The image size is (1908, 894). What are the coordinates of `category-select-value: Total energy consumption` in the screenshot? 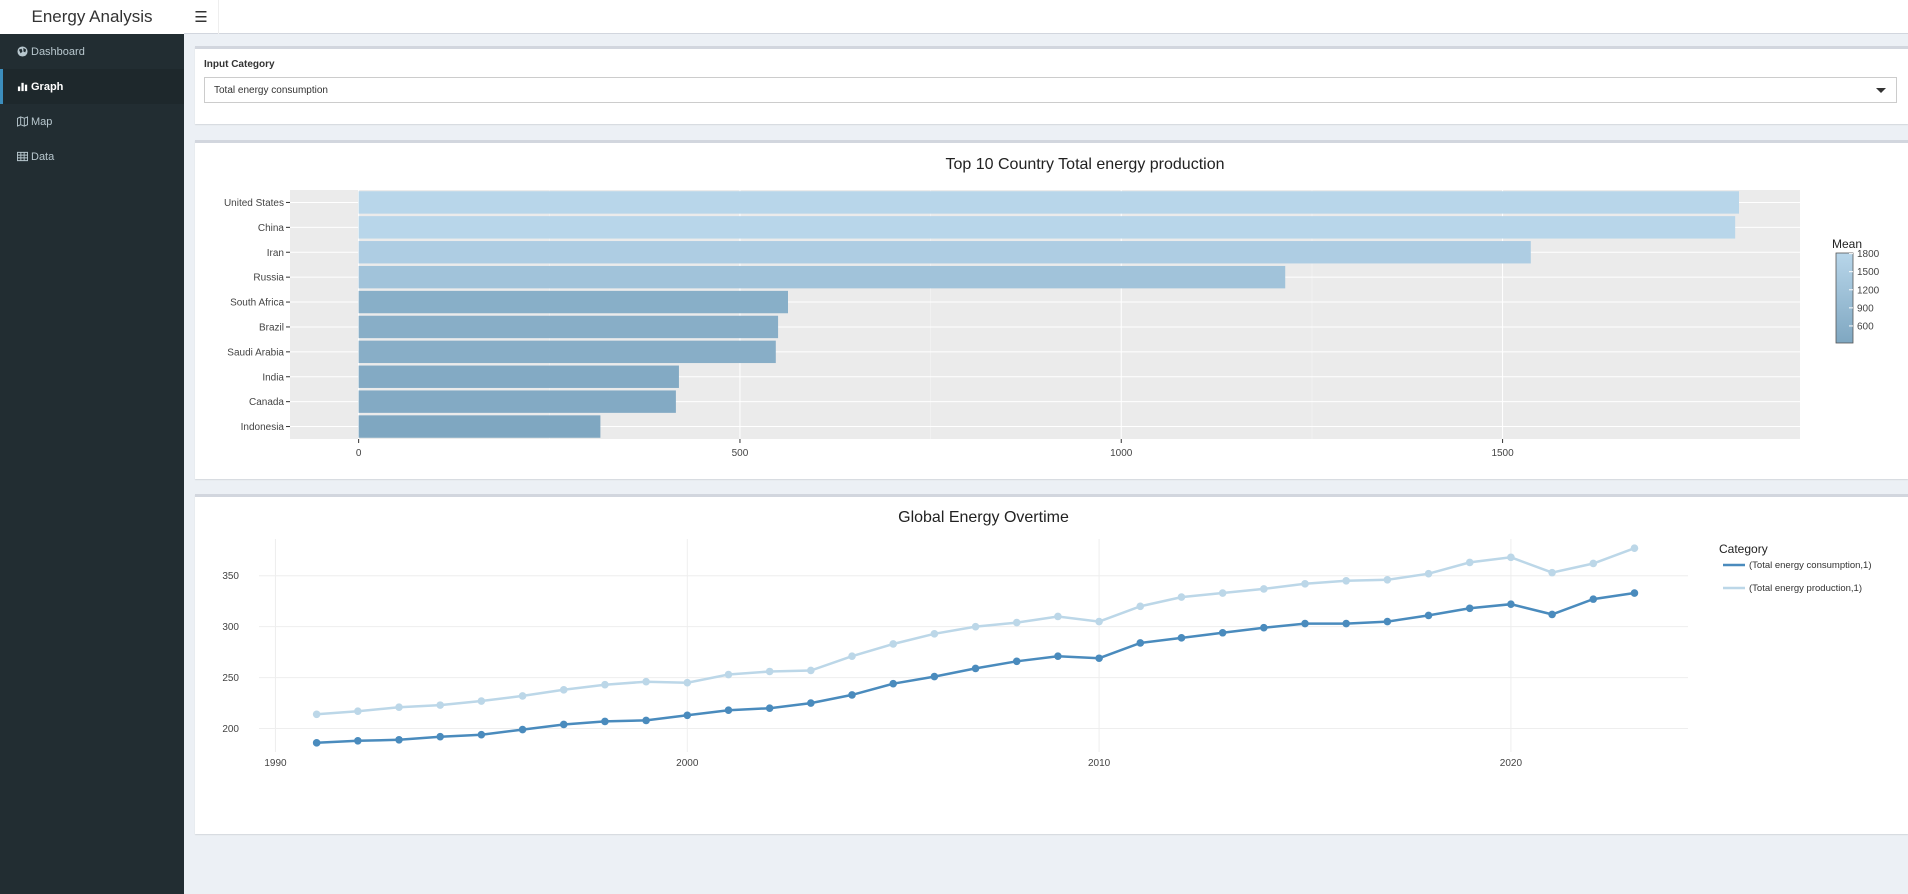 It's located at (271, 90).